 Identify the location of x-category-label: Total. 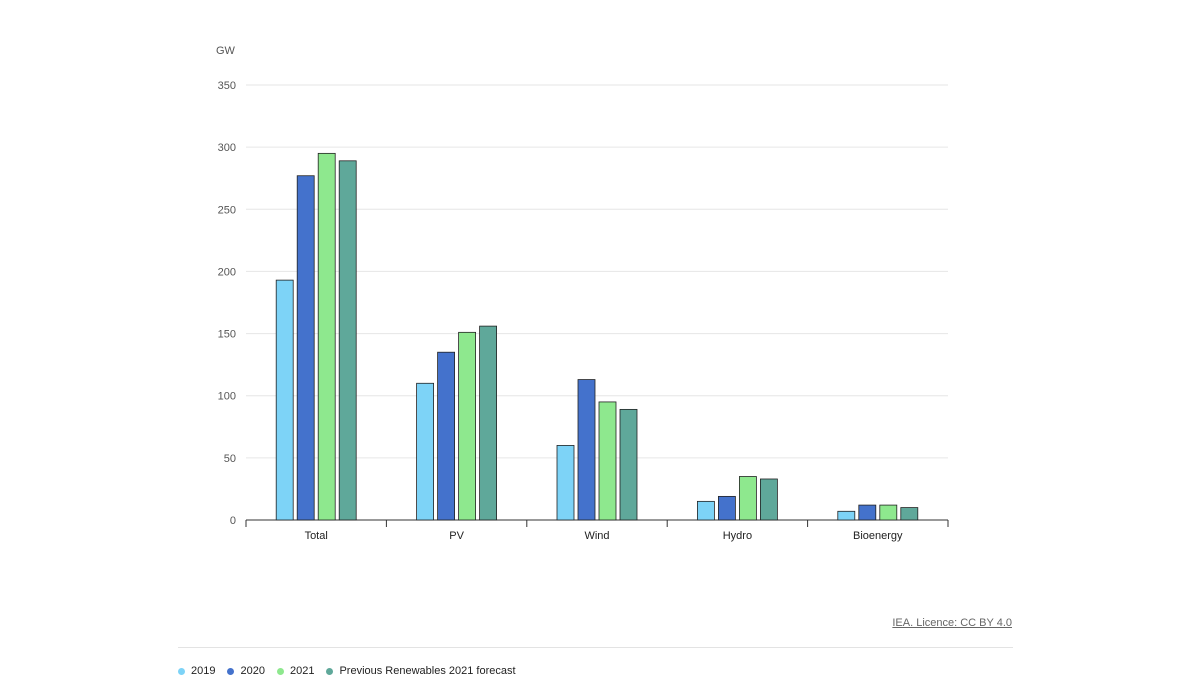
(316, 536).